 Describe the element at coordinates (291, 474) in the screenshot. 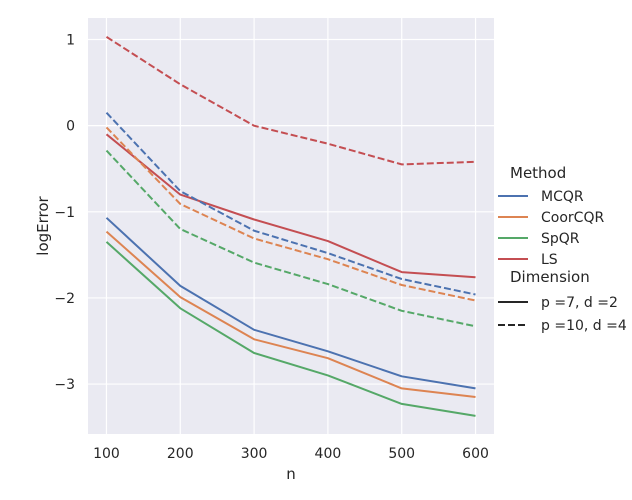

I see `x-axis-label: n` at that location.